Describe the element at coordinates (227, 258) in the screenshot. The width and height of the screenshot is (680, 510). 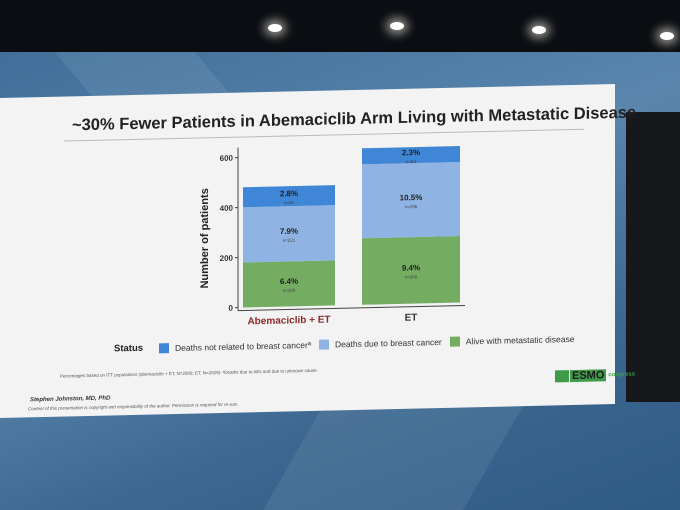
I see `y-tick-label: 200` at that location.